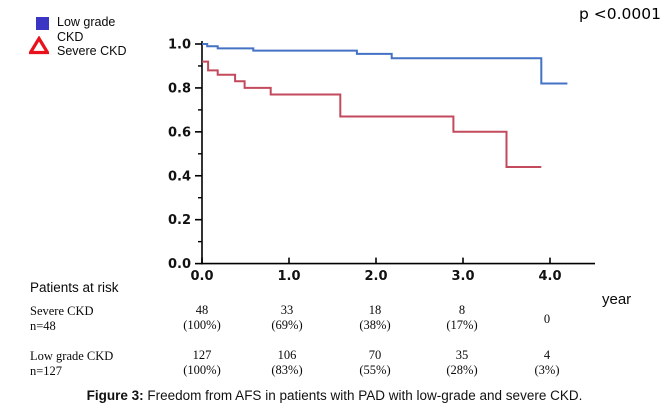  What do you see at coordinates (462, 325) in the screenshot?
I see `risk-percent: (17%)` at bounding box center [462, 325].